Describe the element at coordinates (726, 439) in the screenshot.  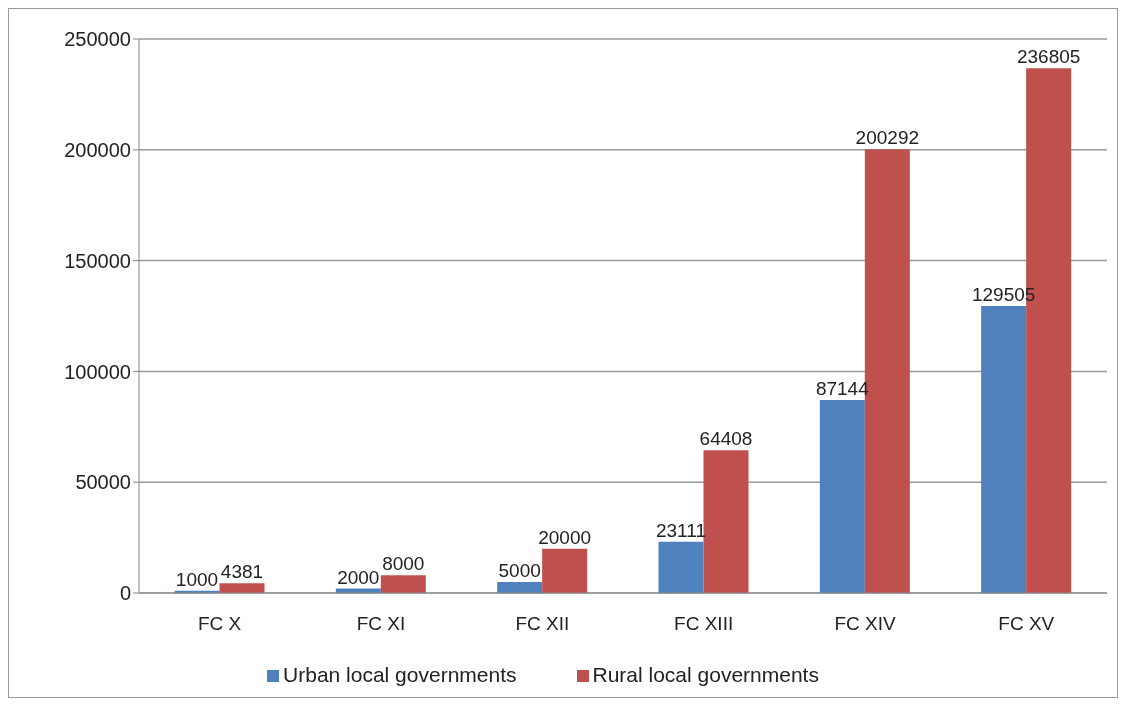
I see `data-label: 64408` at that location.